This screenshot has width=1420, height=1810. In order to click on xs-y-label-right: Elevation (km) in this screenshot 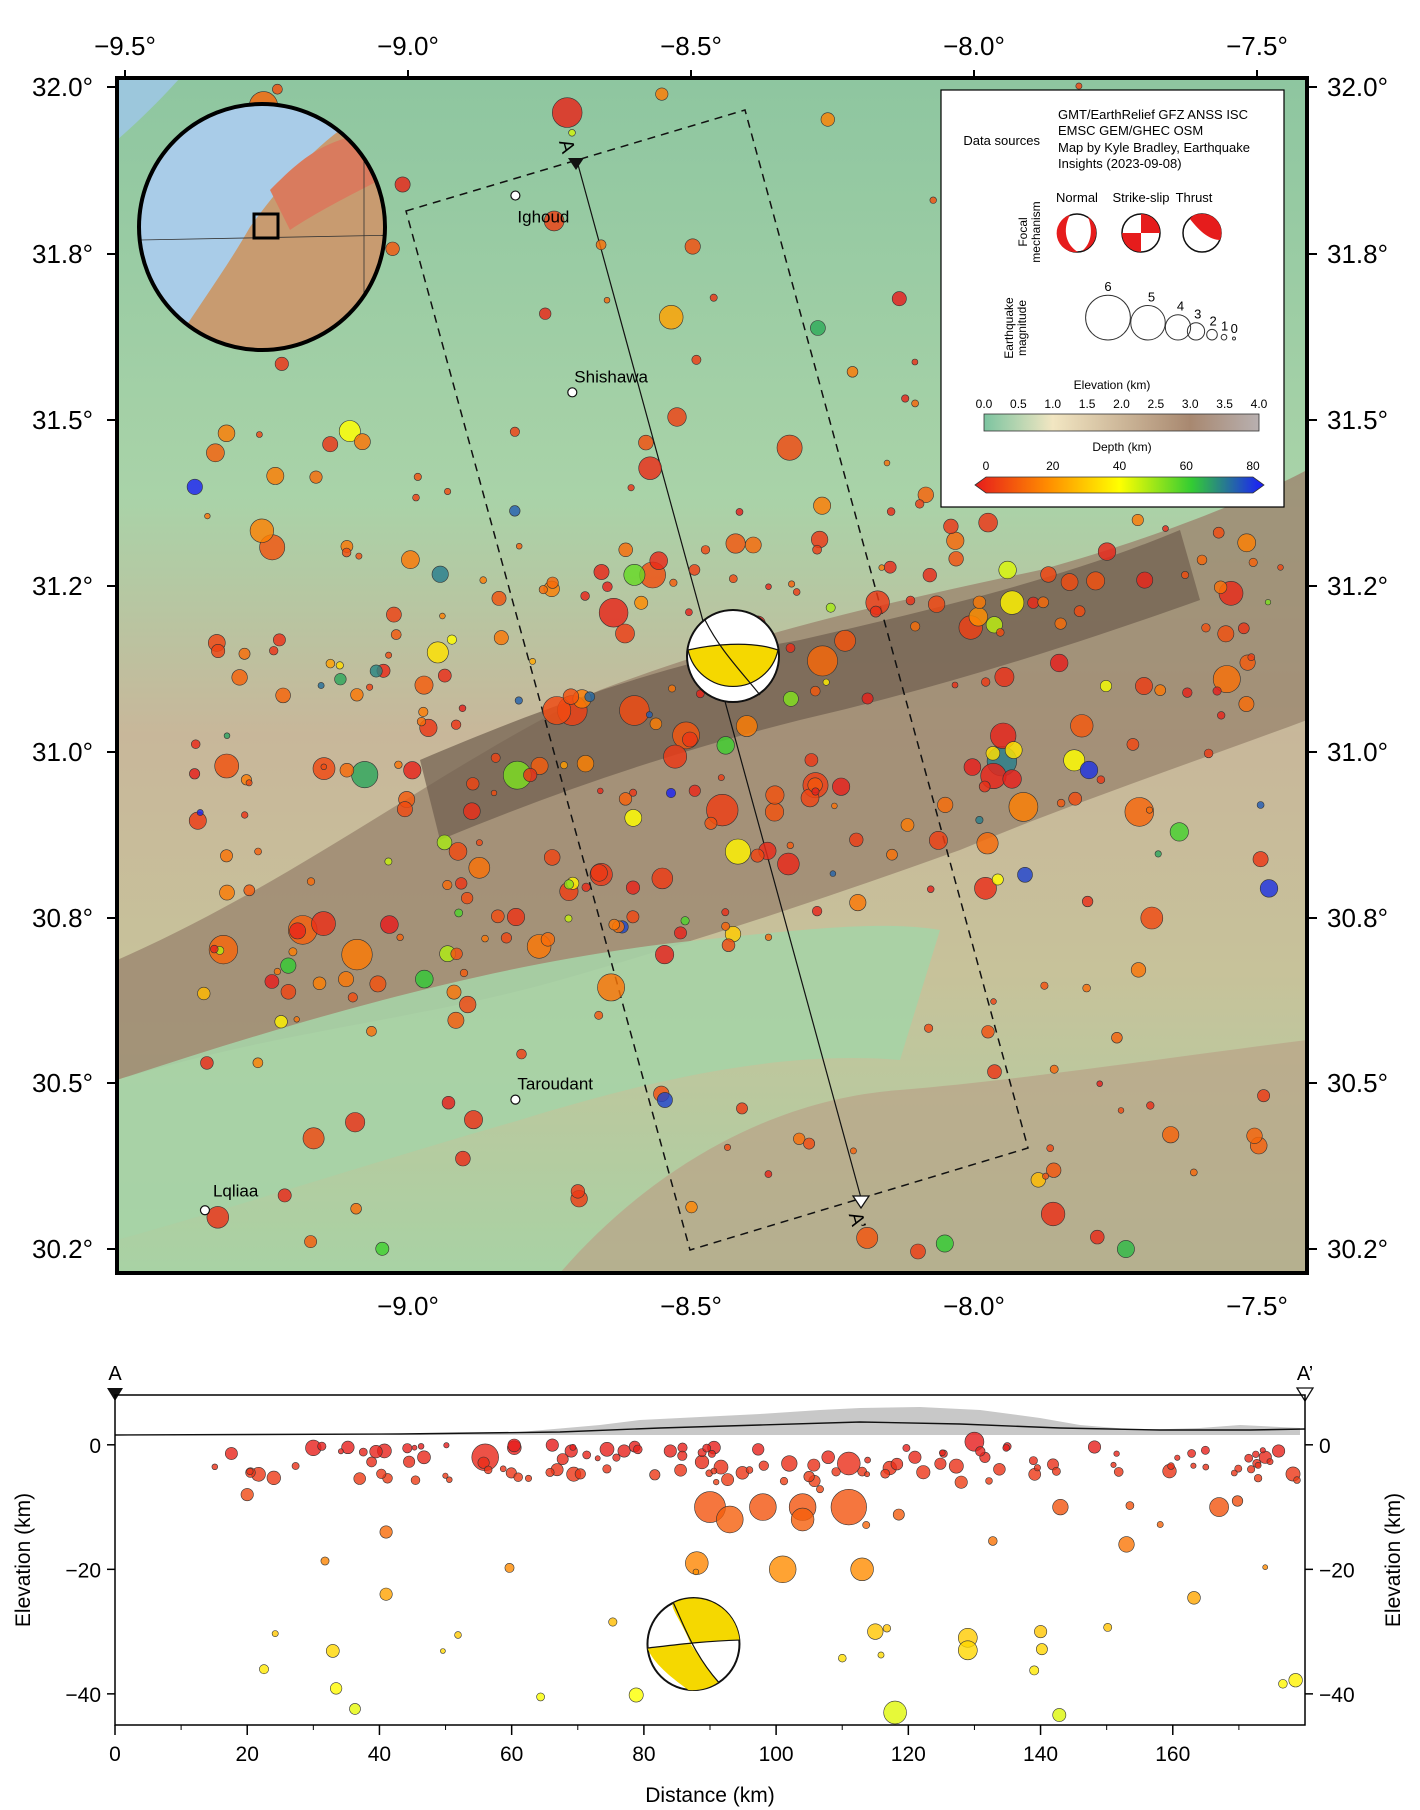, I will do `click(1393, 1560)`.